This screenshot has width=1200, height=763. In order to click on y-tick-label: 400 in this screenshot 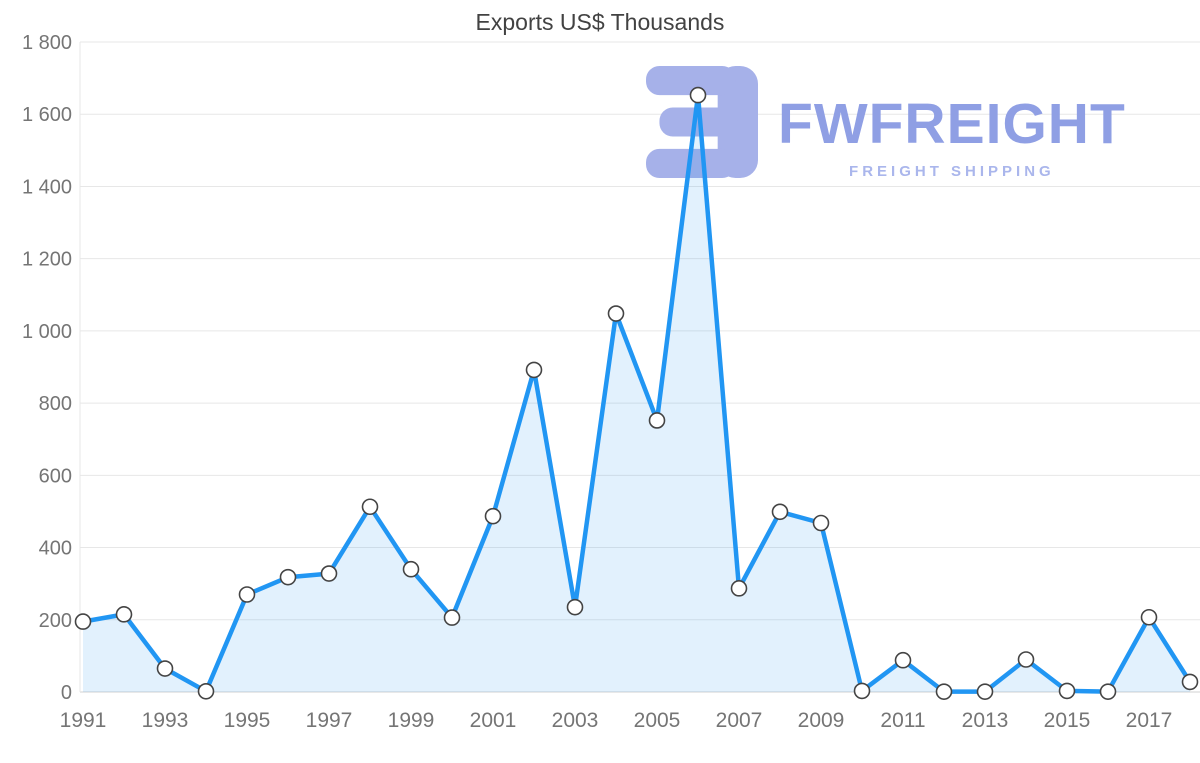, I will do `click(55, 549)`.